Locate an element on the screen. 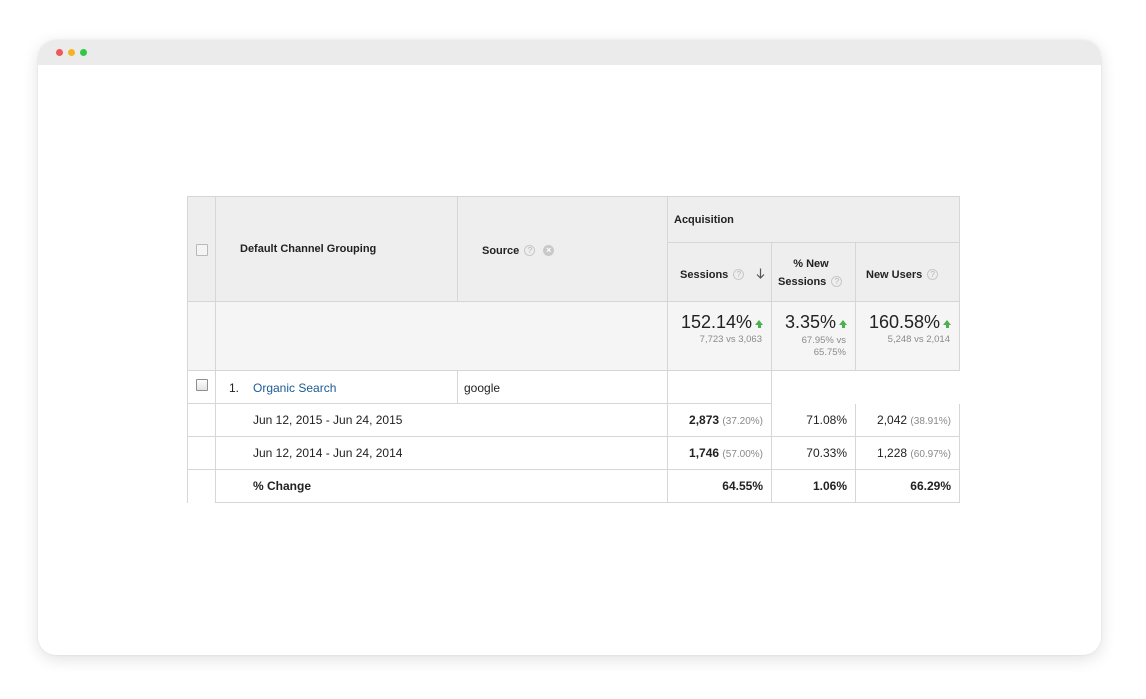 The width and height of the screenshot is (1146, 699). source-help-icon: ? is located at coordinates (530, 251).